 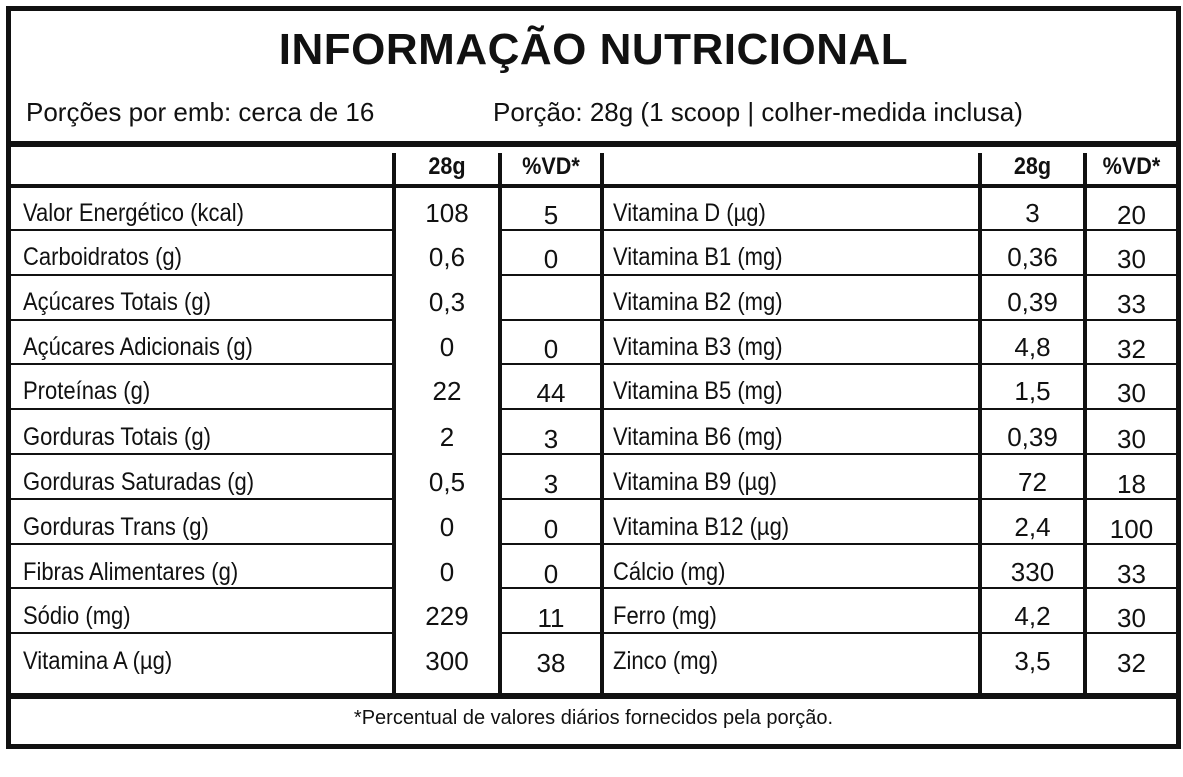 What do you see at coordinates (139, 482) in the screenshot?
I see `left-nutrient-name: Gorduras Saturadas (g)` at bounding box center [139, 482].